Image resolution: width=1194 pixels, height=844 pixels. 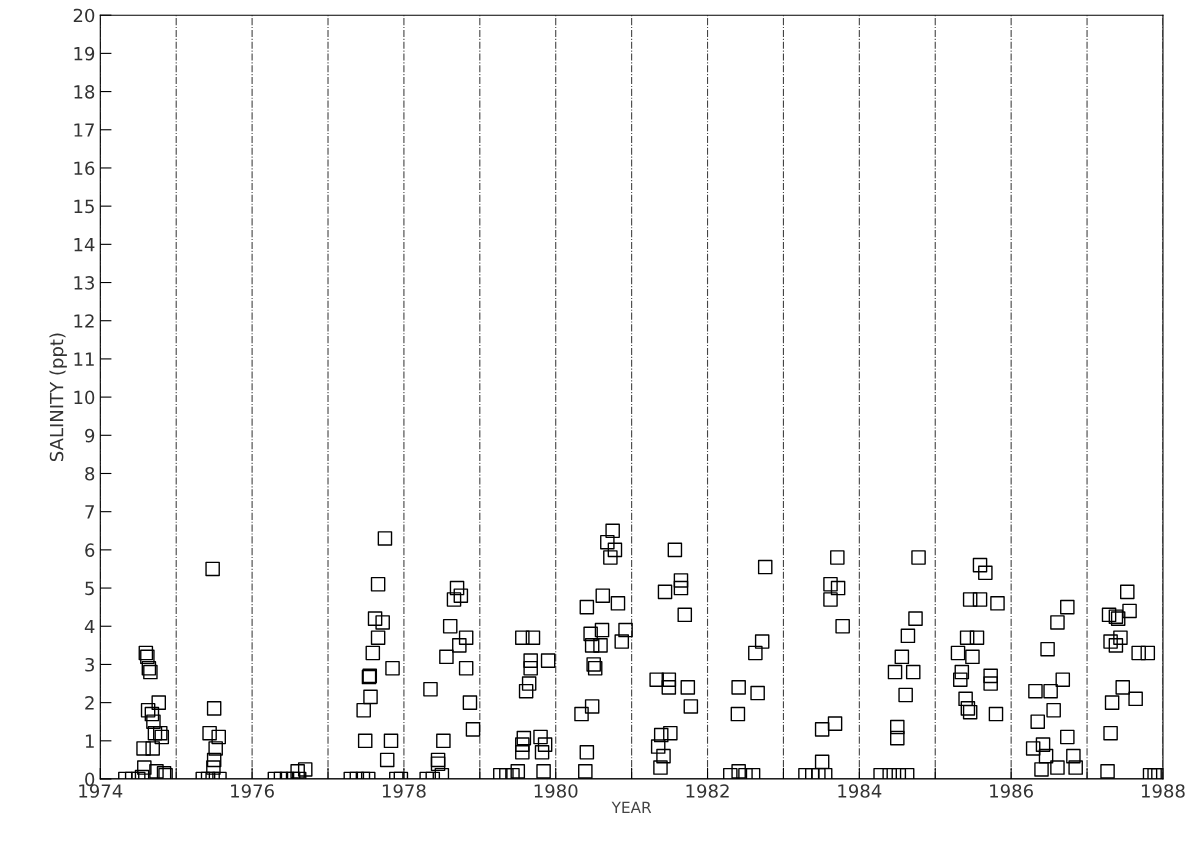 I want to click on y-tick-label: 6, so click(x=90, y=550).